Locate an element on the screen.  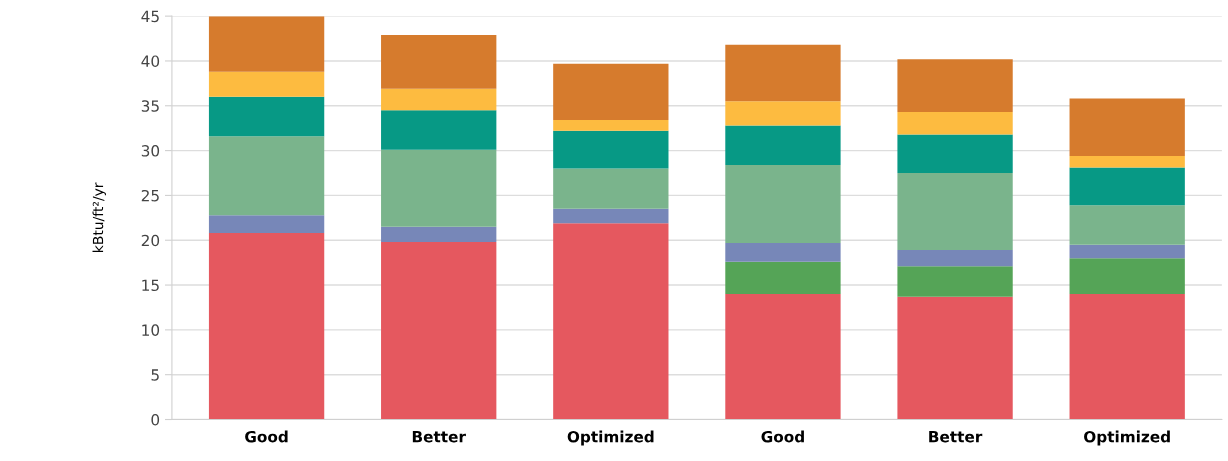
y-tick-label: 20 is located at coordinates (150, 240).